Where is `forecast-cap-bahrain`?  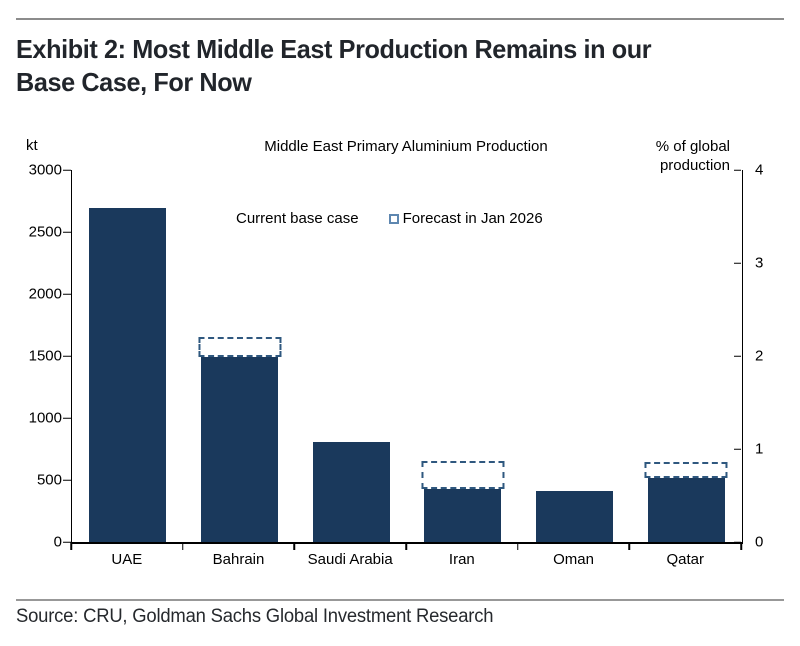
forecast-cap-bahrain is located at coordinates (239, 347).